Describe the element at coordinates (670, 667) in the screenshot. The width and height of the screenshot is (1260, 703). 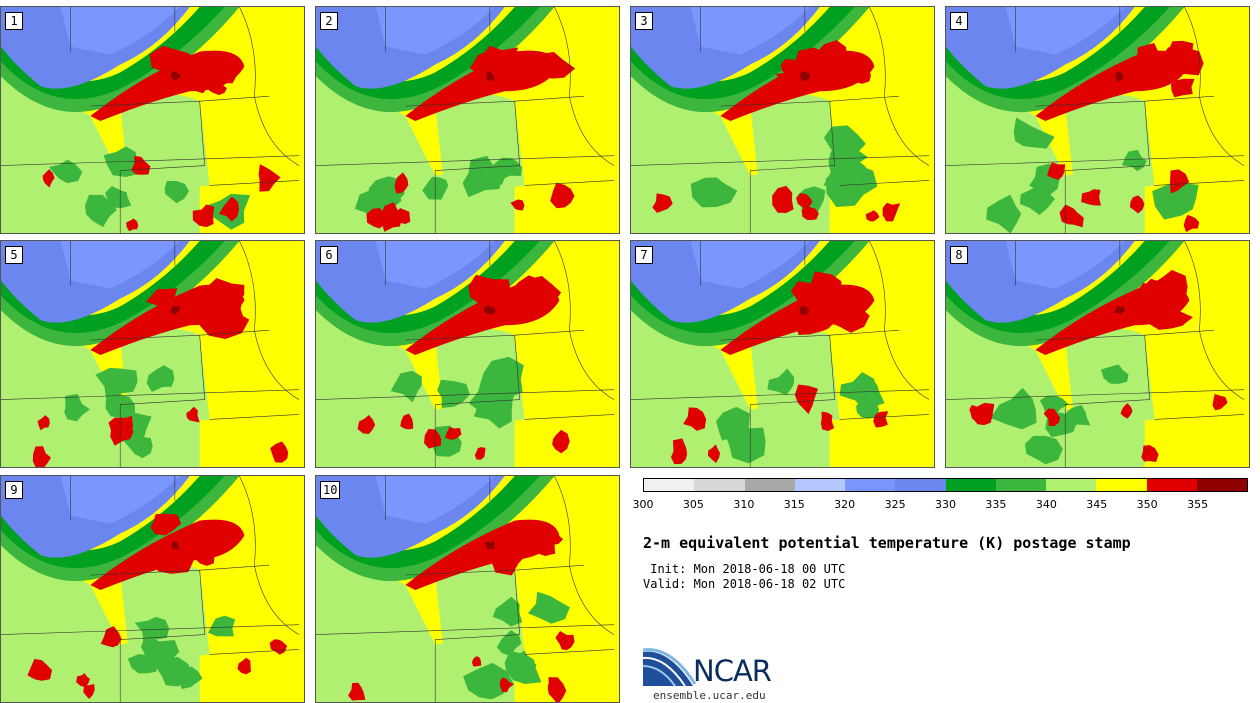
I see `ncar-logo-icon` at that location.